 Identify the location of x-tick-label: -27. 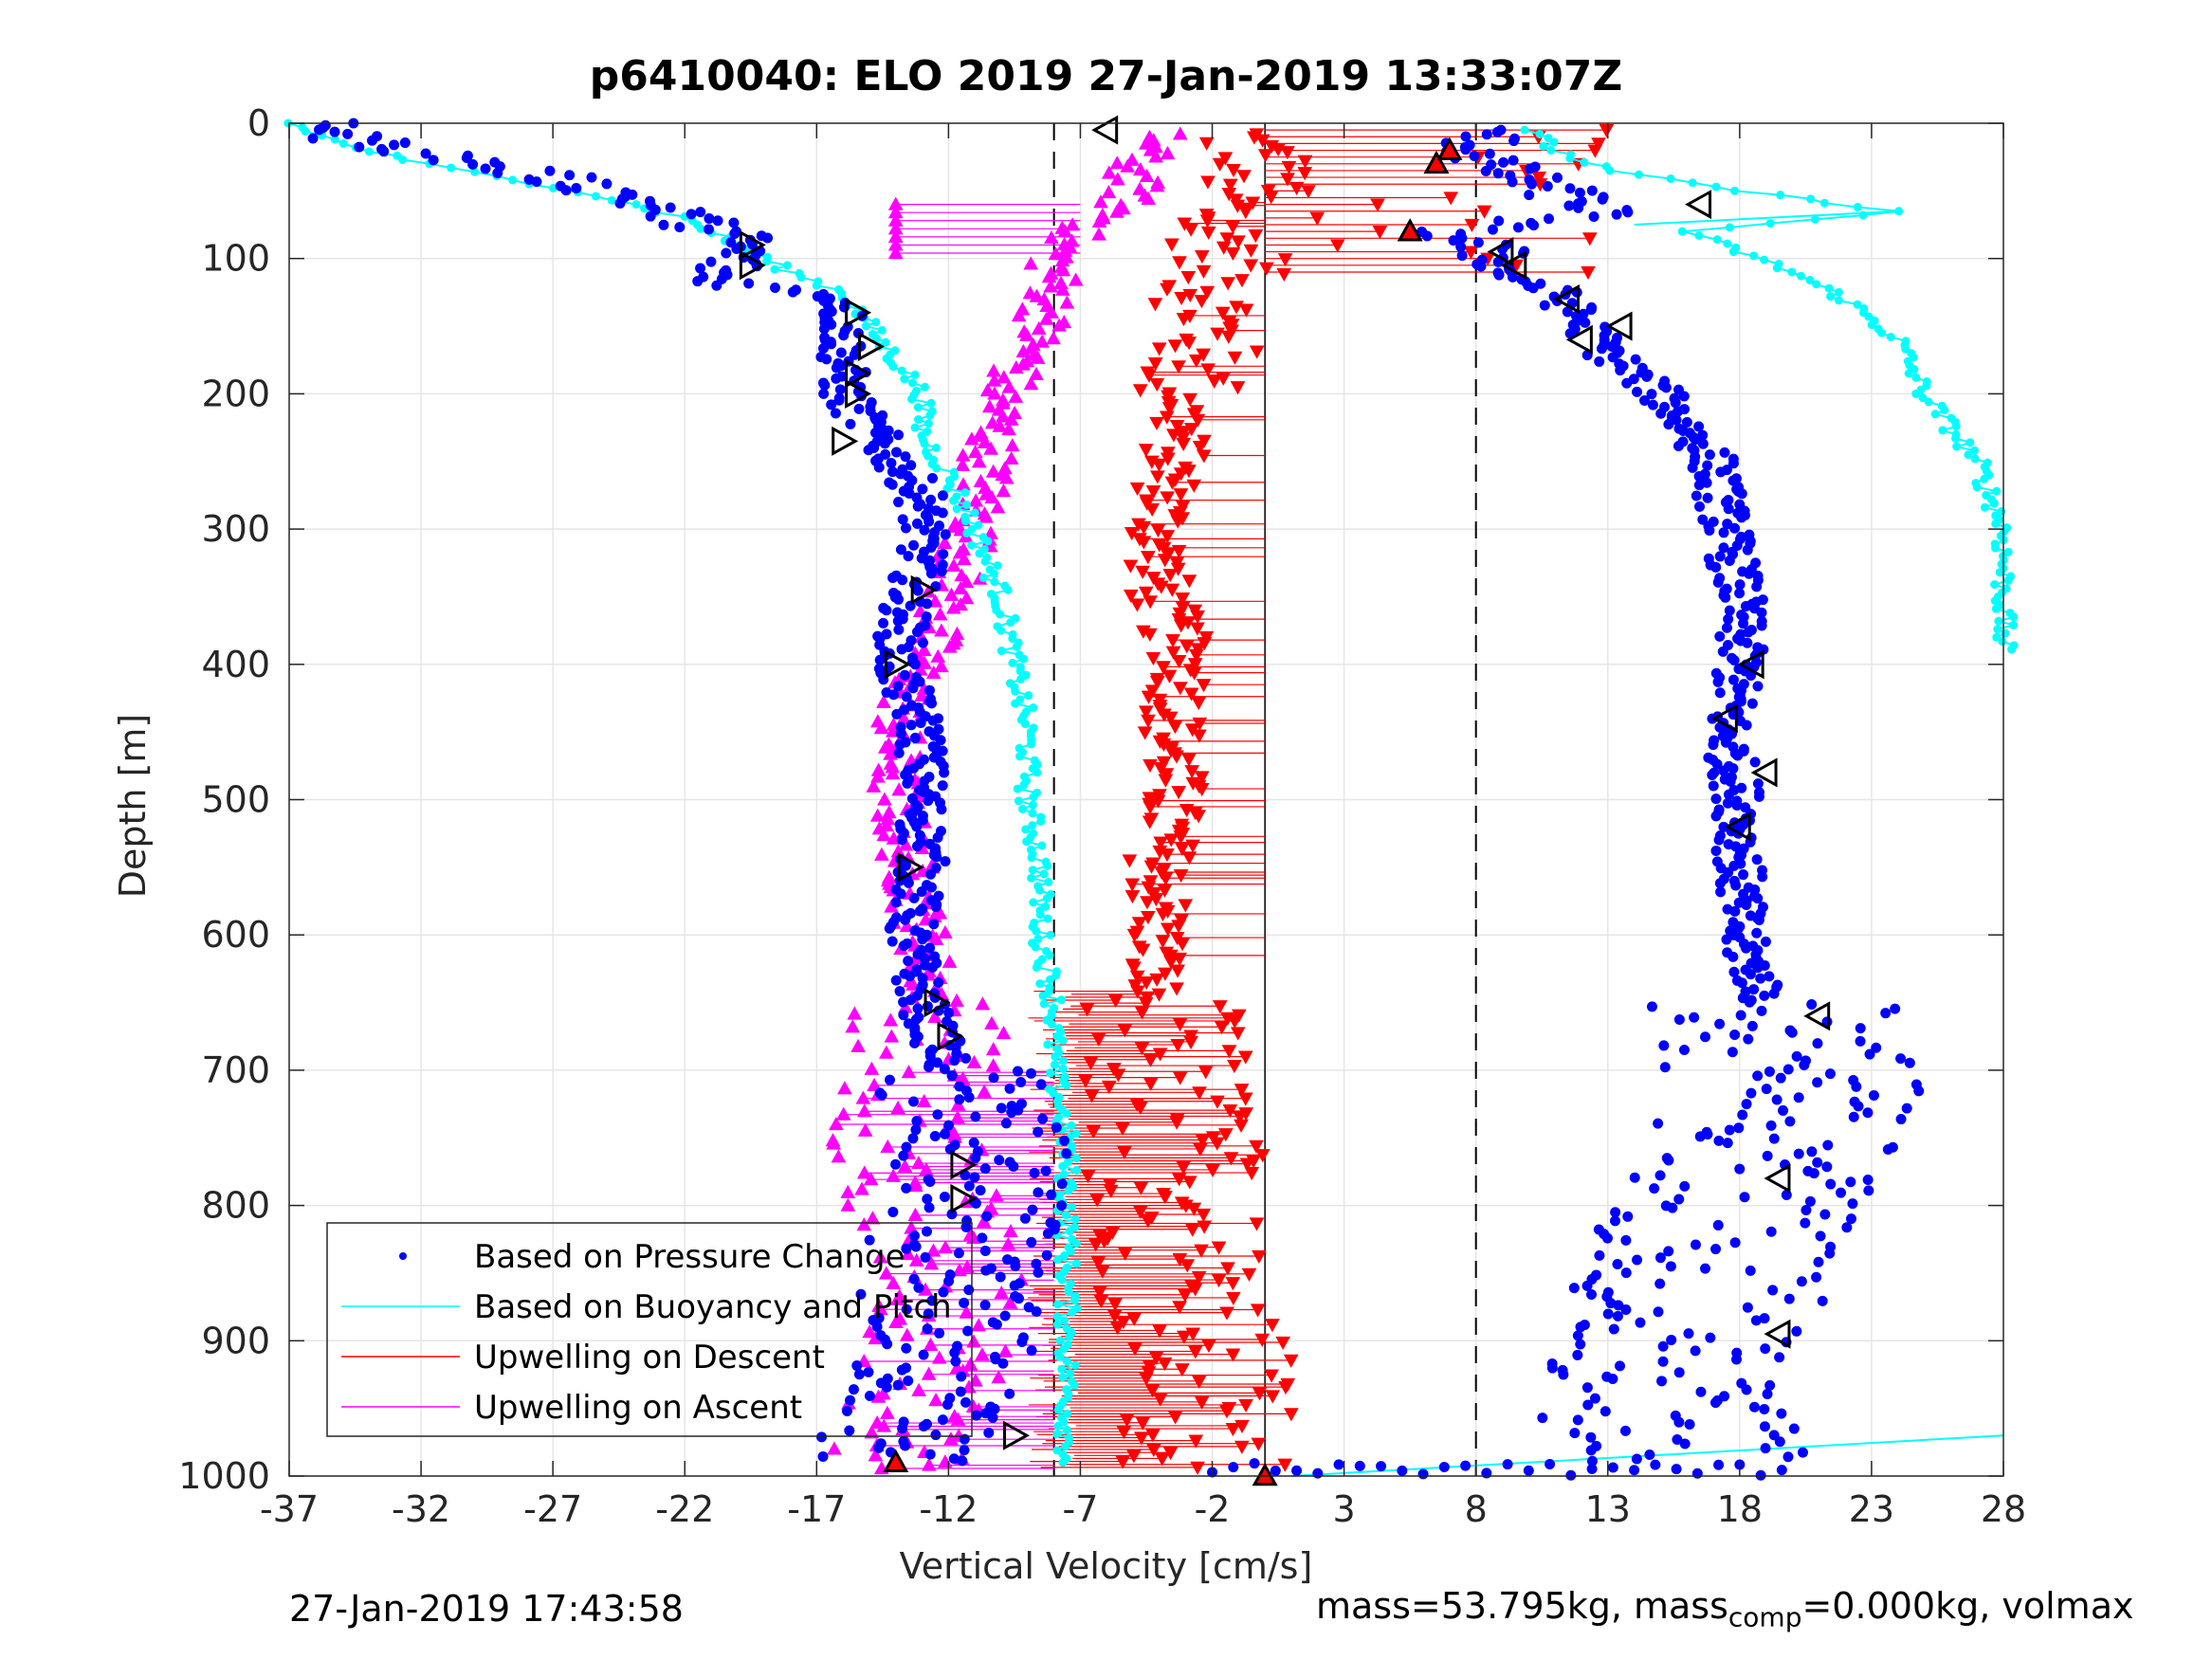
(552, 1509).